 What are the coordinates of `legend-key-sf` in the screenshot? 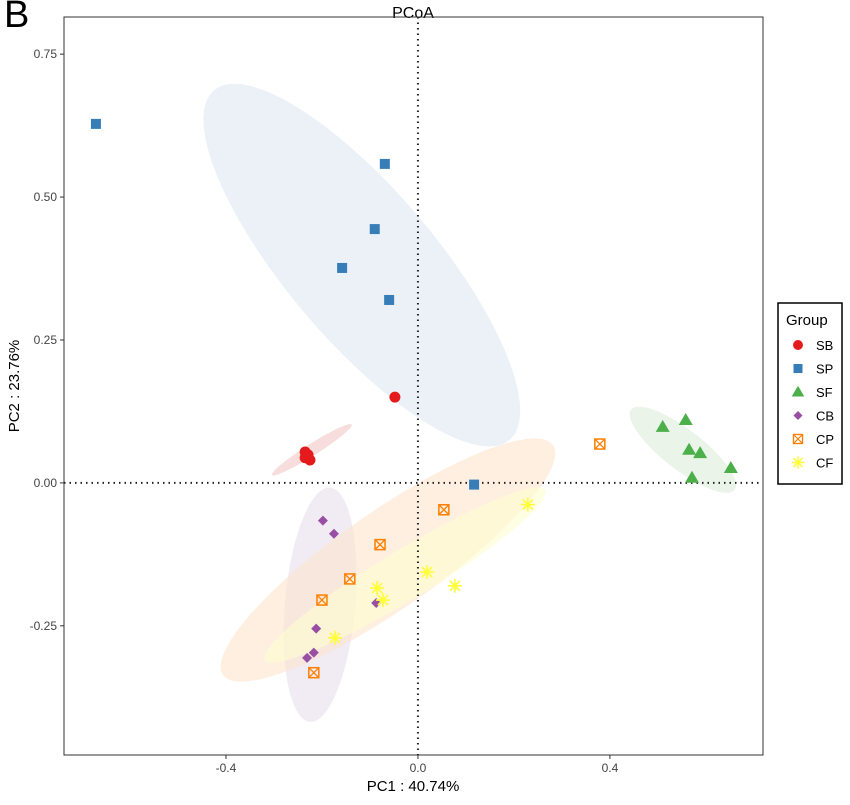 It's located at (798, 391).